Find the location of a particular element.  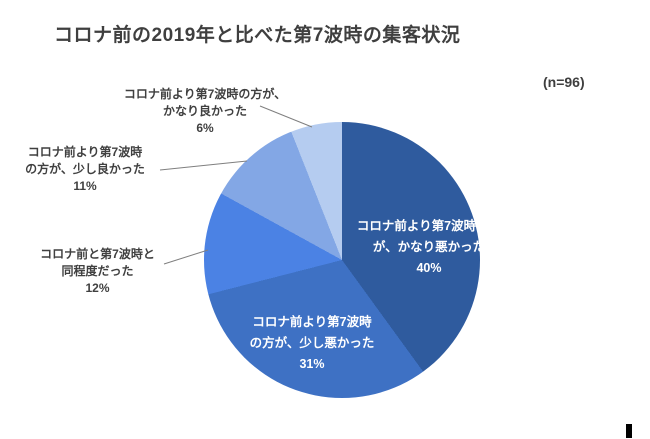

slice-label-slightly-worse: コロナ前より第7波時 の方が、少し悪かった 31% is located at coordinates (312, 343).